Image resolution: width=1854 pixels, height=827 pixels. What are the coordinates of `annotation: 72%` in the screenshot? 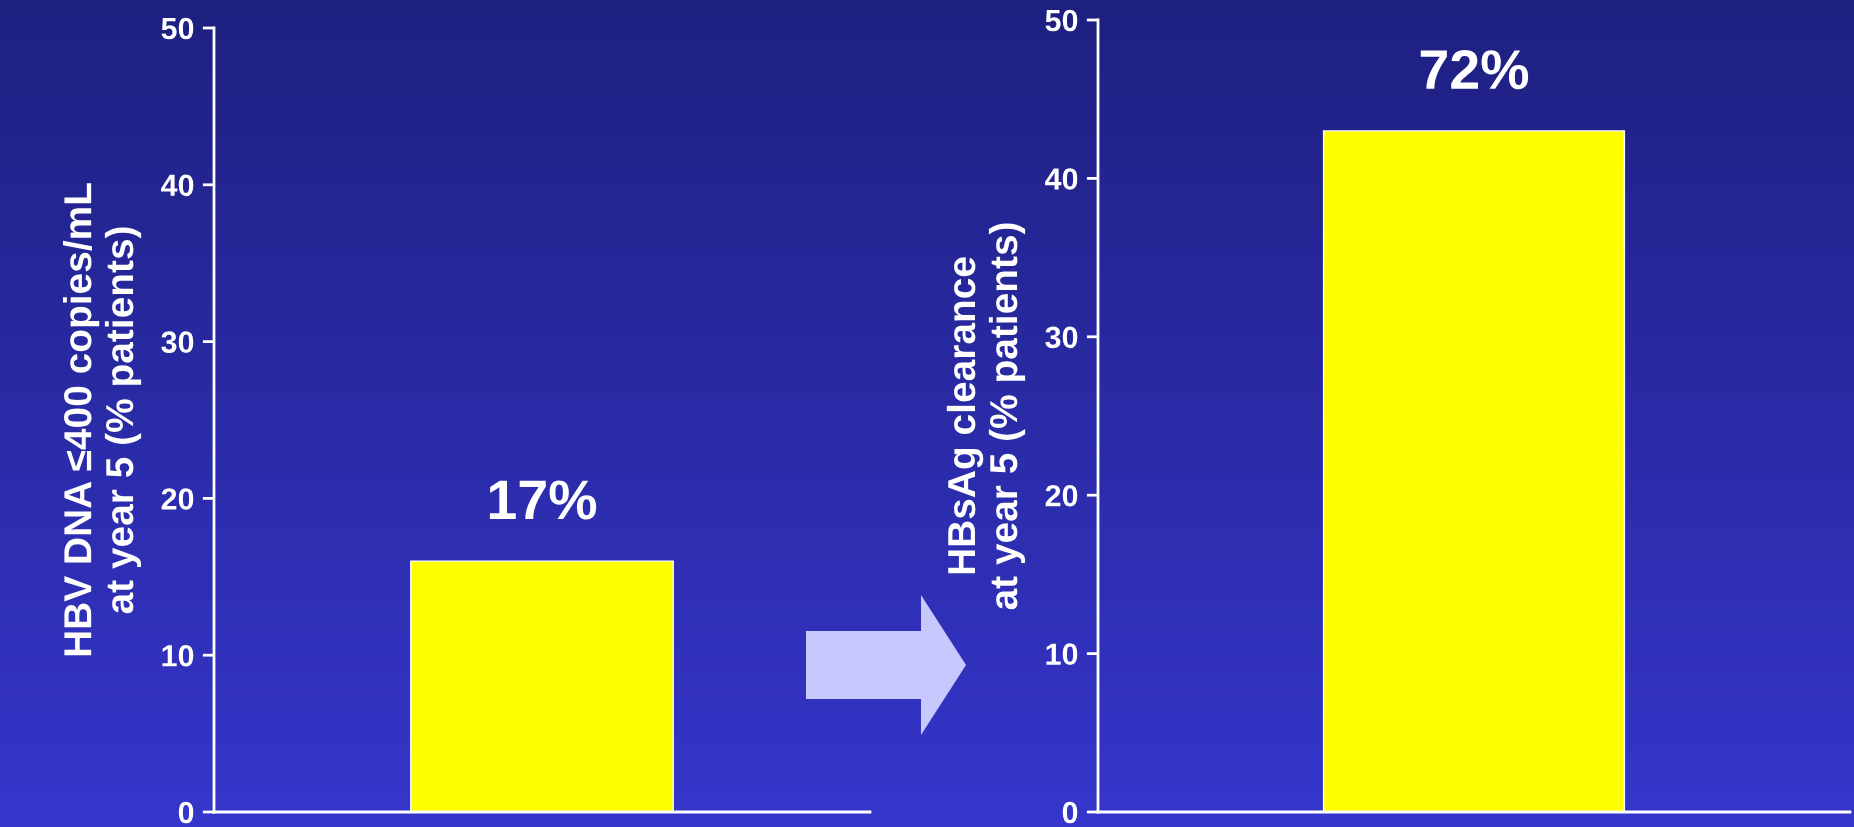 It's located at (1474, 70).